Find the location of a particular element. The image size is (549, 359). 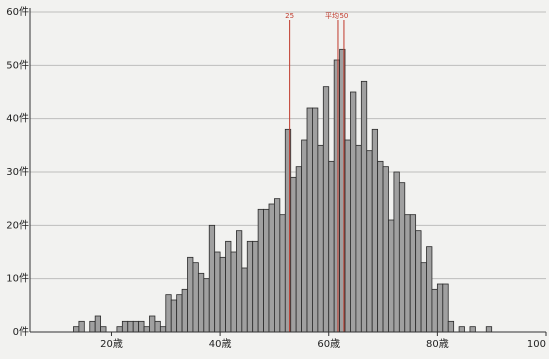

y-tick-label: 50件 is located at coordinates (17, 65).